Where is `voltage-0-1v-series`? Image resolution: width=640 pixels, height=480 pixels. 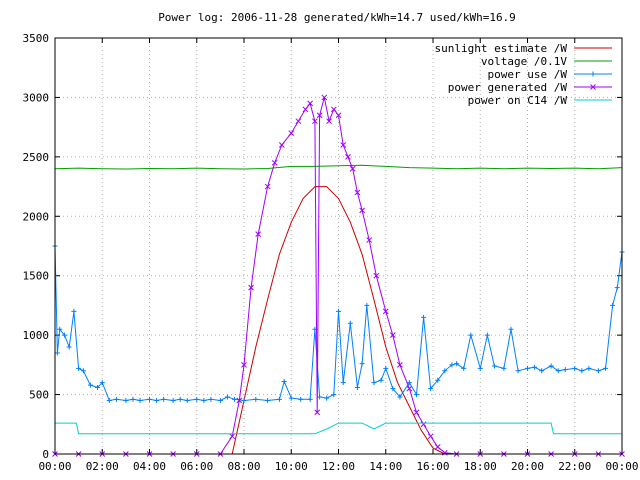
voltage-0-1v-series is located at coordinates (338, 167).